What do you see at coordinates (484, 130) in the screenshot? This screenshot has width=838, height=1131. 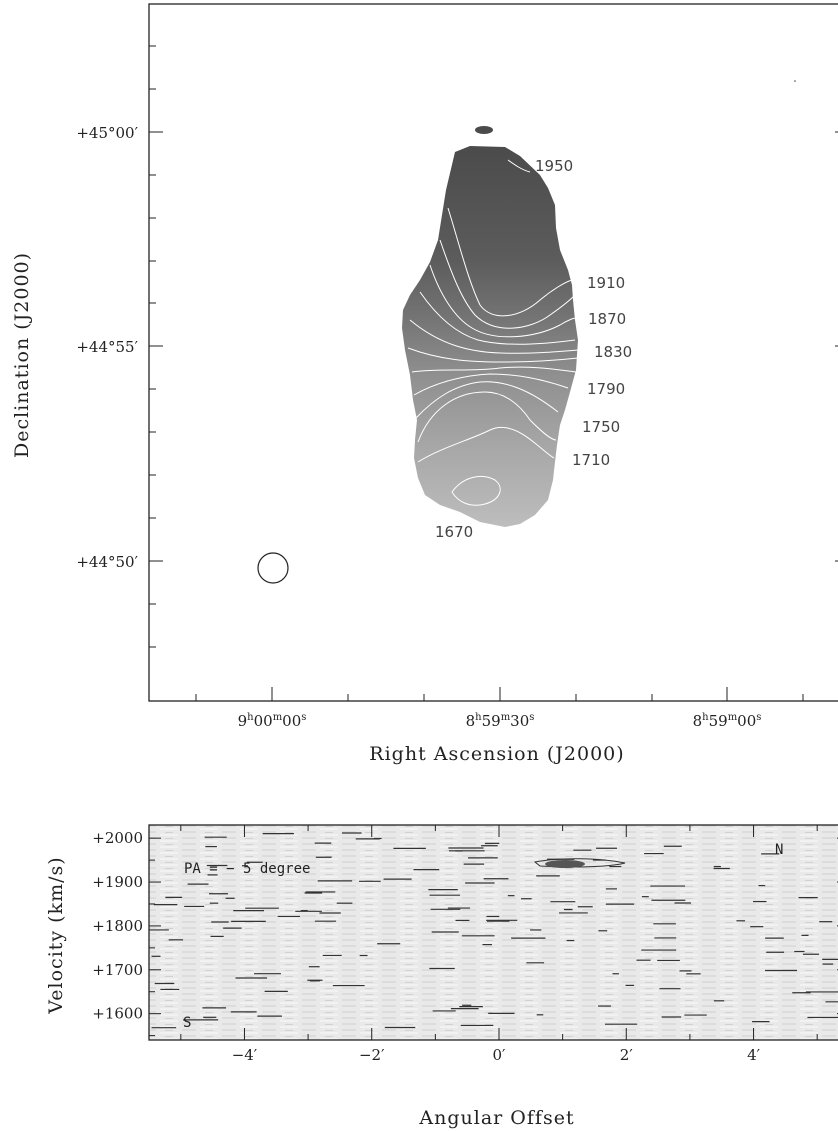 I see `galaxy-knot` at bounding box center [484, 130].